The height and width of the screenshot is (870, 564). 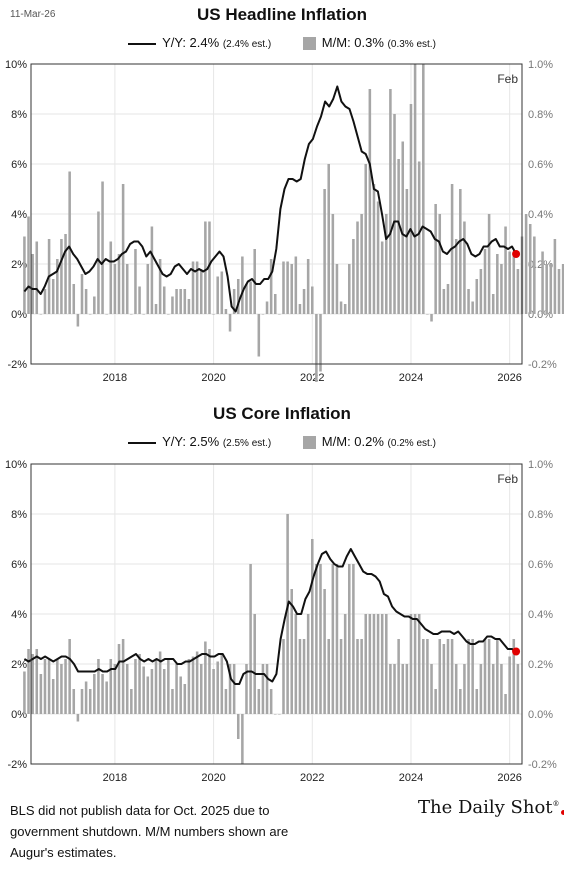 What do you see at coordinates (19, 565) in the screenshot?
I see `left-tick-label: 6%` at bounding box center [19, 565].